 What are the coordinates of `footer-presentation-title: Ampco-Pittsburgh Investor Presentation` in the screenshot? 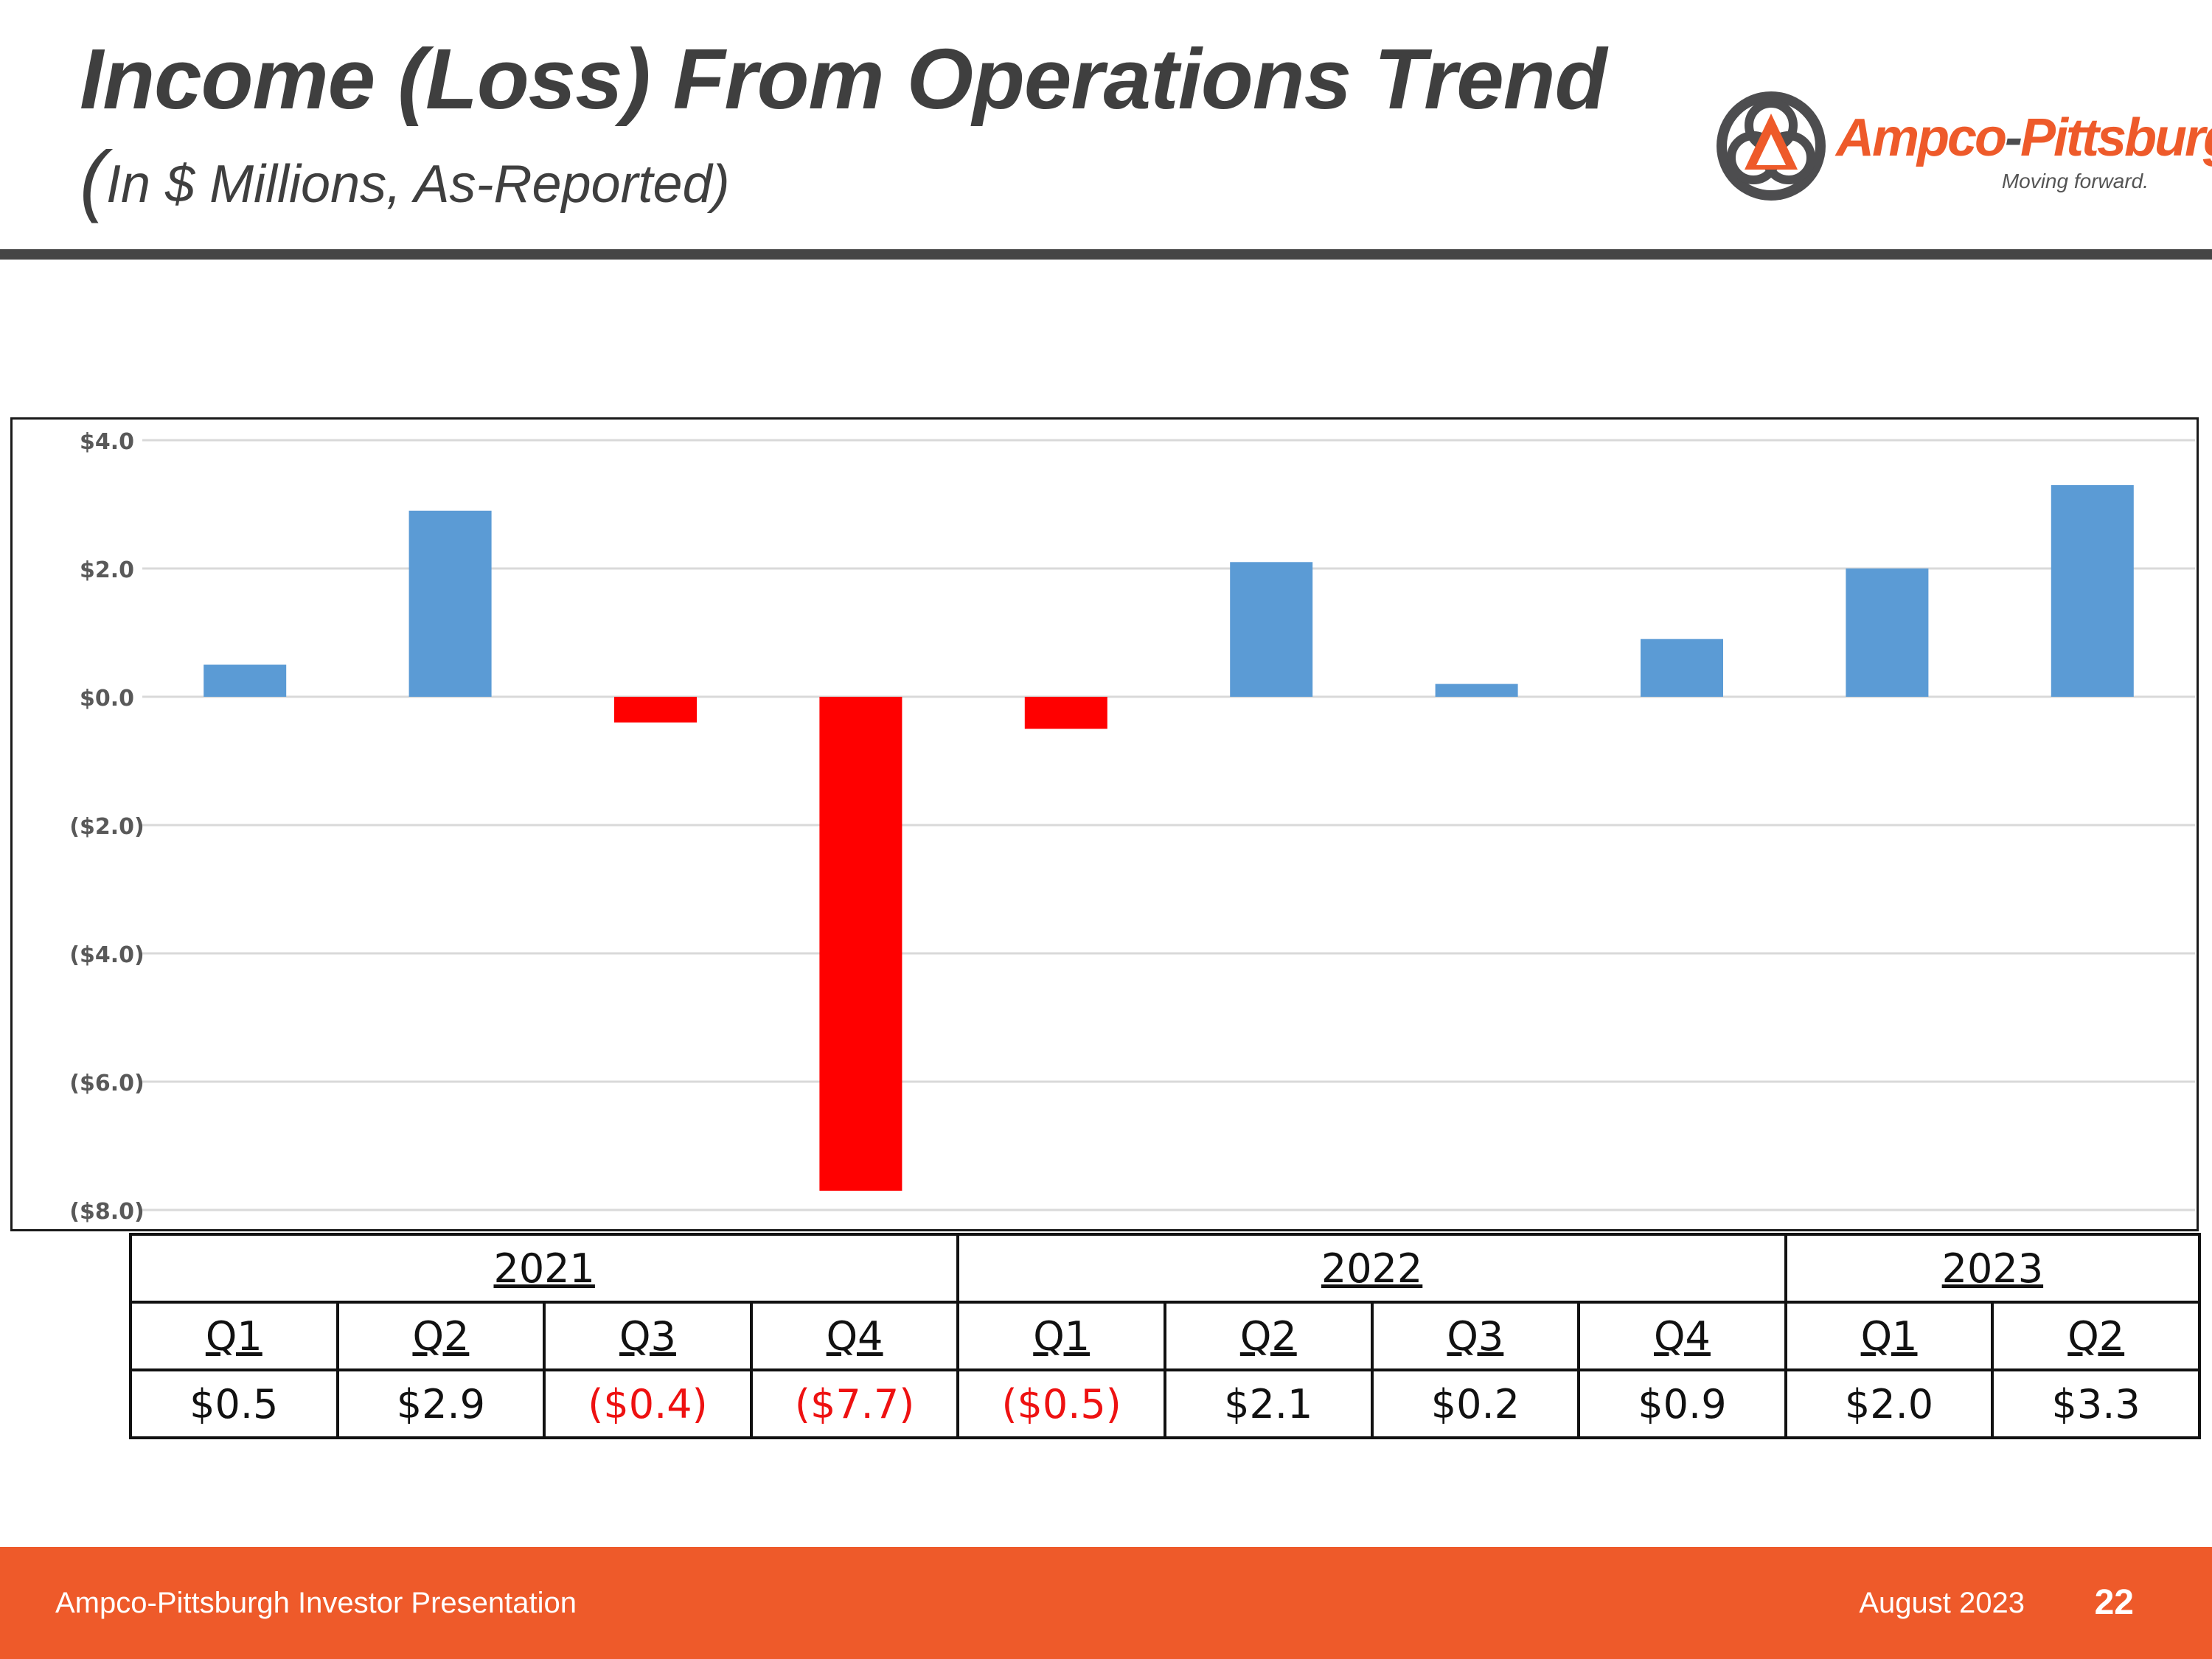 It's located at (316, 1603).